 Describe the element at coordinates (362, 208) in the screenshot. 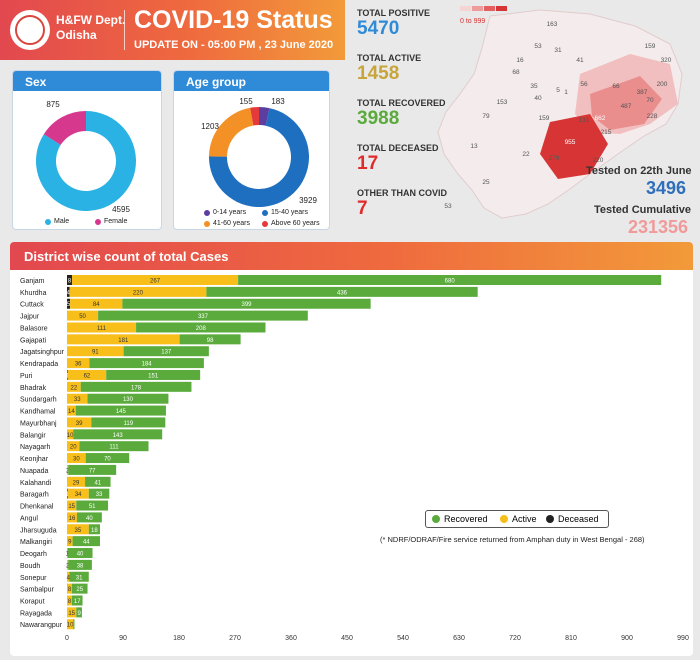

I see `other-than-covid-value: 7` at that location.